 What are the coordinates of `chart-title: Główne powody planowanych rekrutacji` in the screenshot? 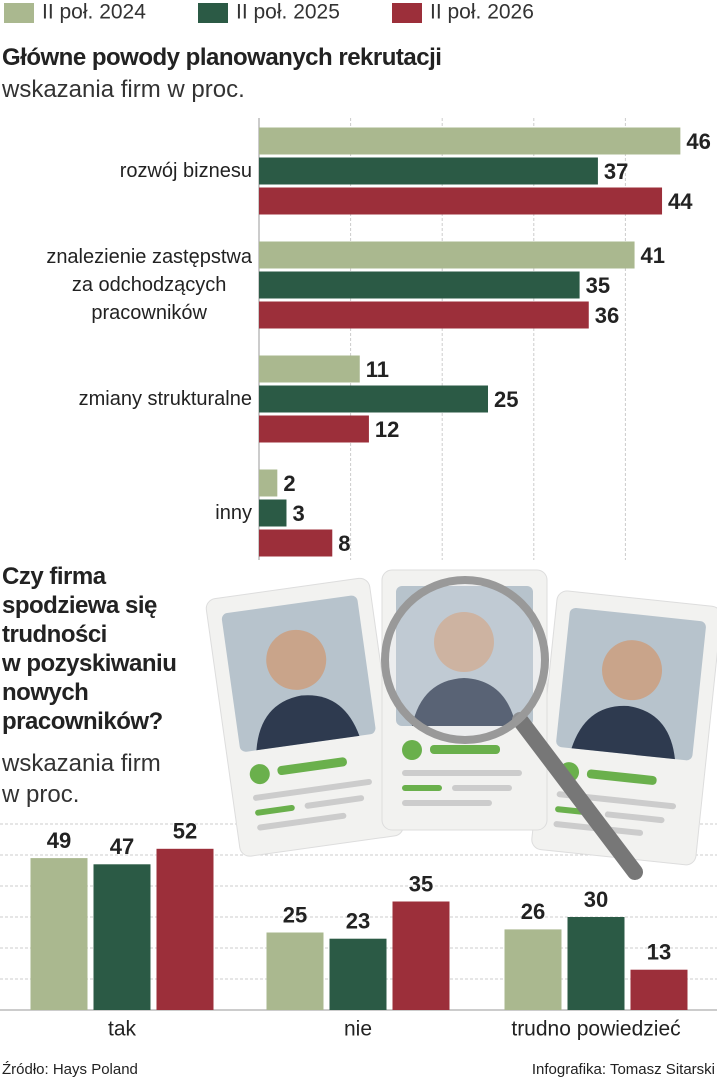 It's located at (222, 57).